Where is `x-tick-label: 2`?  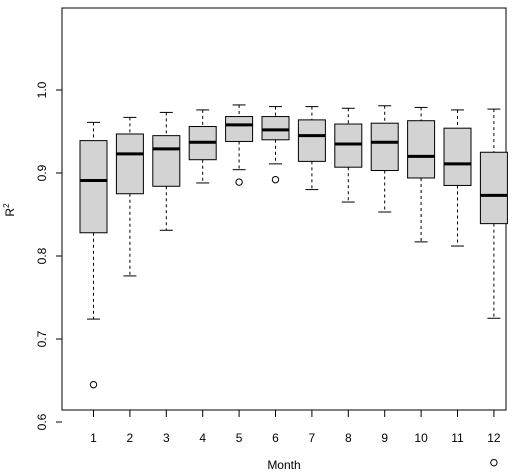
x-tick-label: 2 is located at coordinates (130, 438).